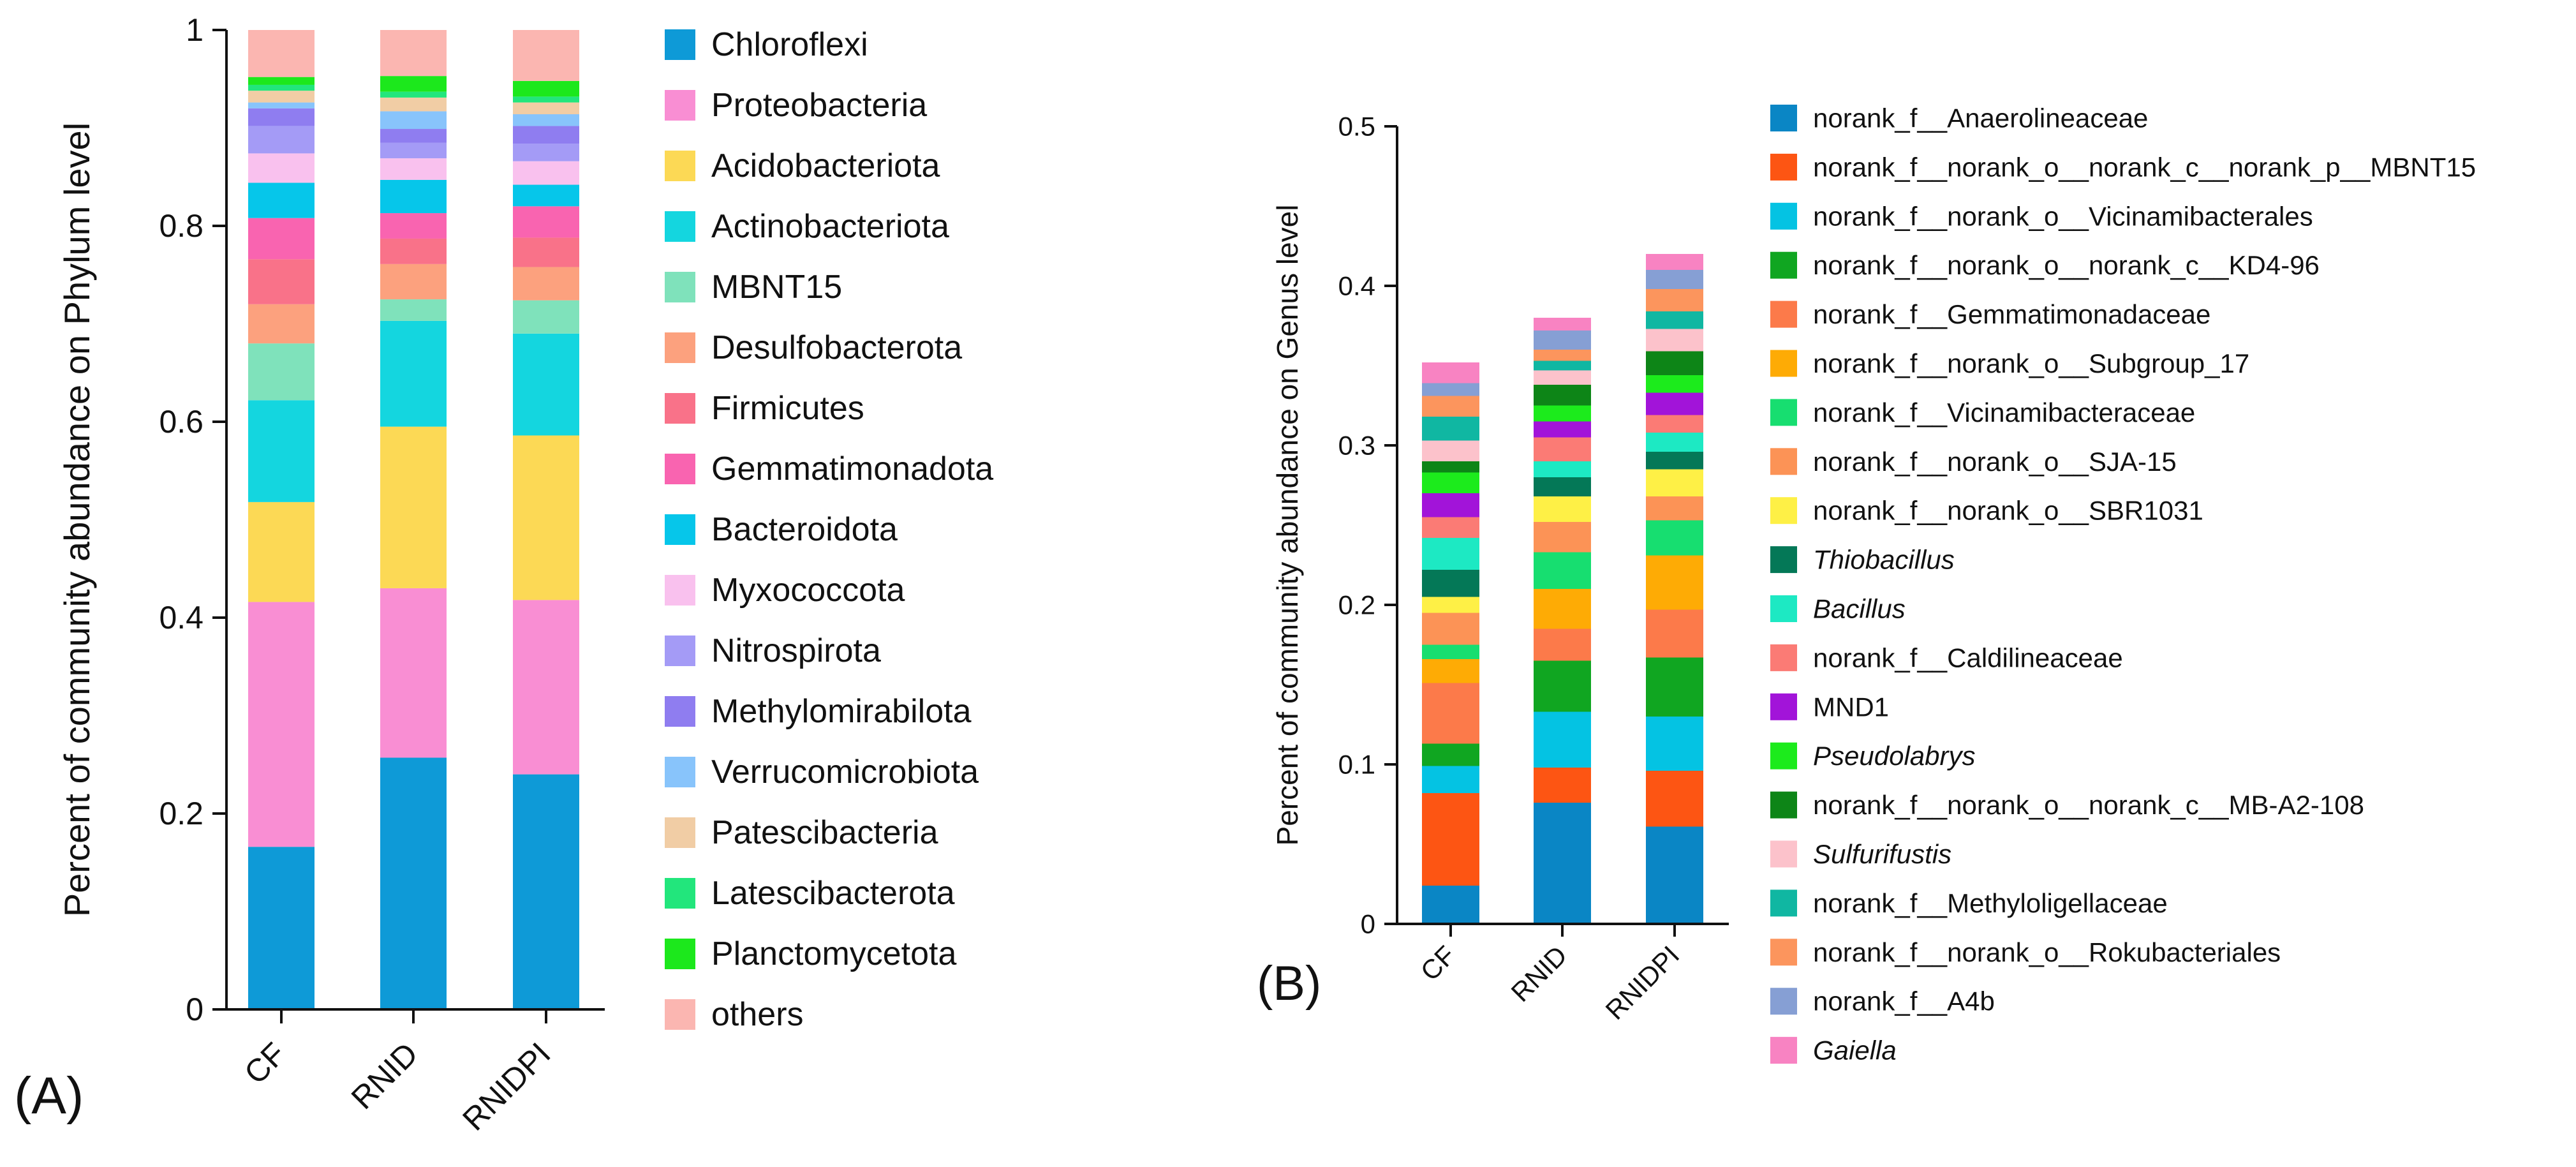 The image size is (2576, 1167). Describe the element at coordinates (2031, 363) in the screenshot. I see `legend-label: norank_f__norank_o__Subgroup_17` at that location.